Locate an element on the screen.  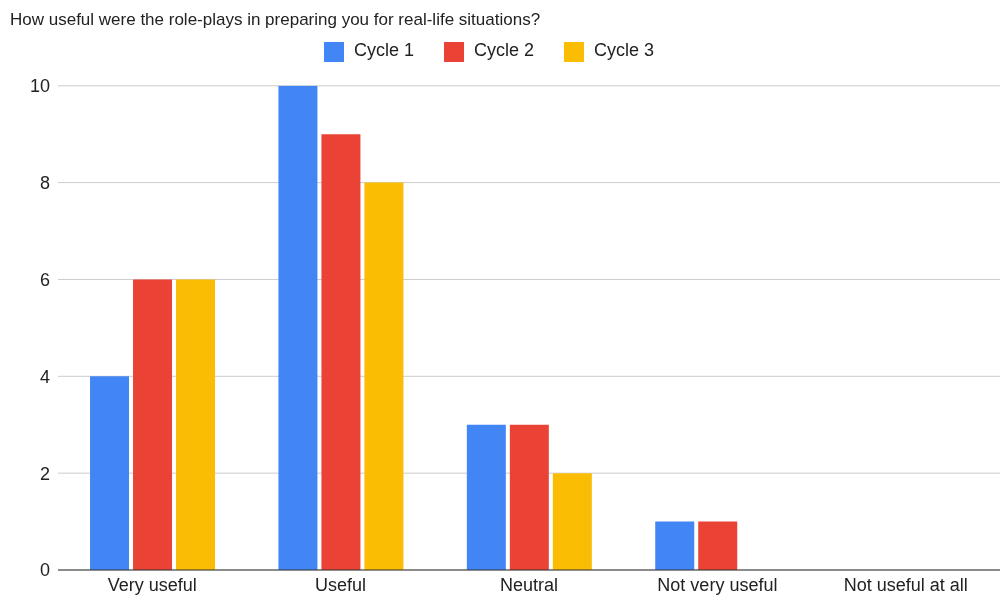
x-tick-label: Very useful is located at coordinates (152, 584).